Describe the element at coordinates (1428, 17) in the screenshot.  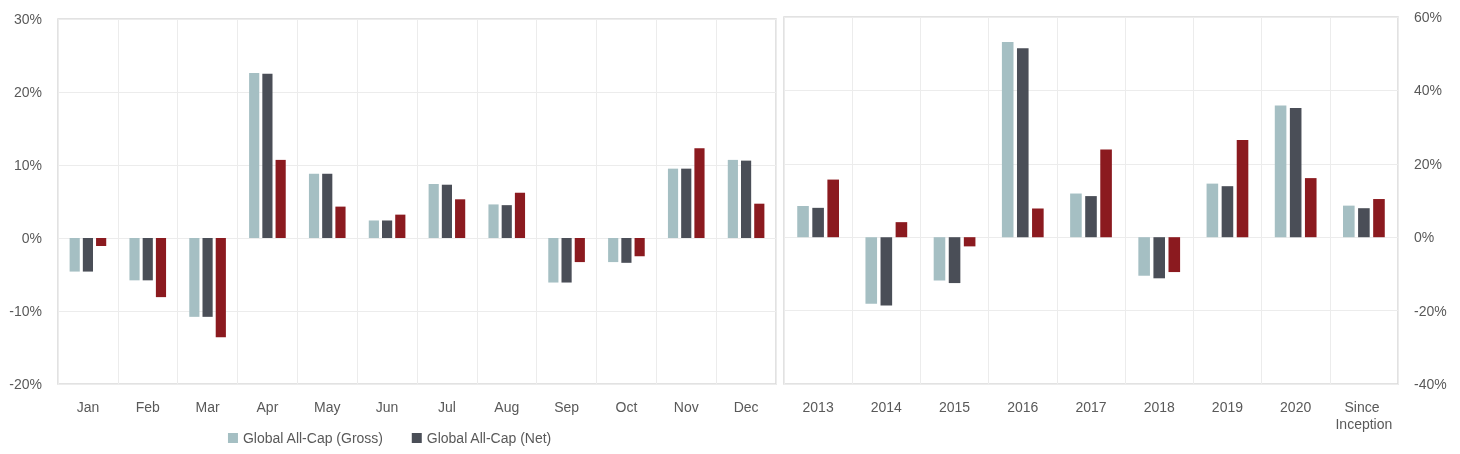
I see `y2-tick-label: 60%` at that location.